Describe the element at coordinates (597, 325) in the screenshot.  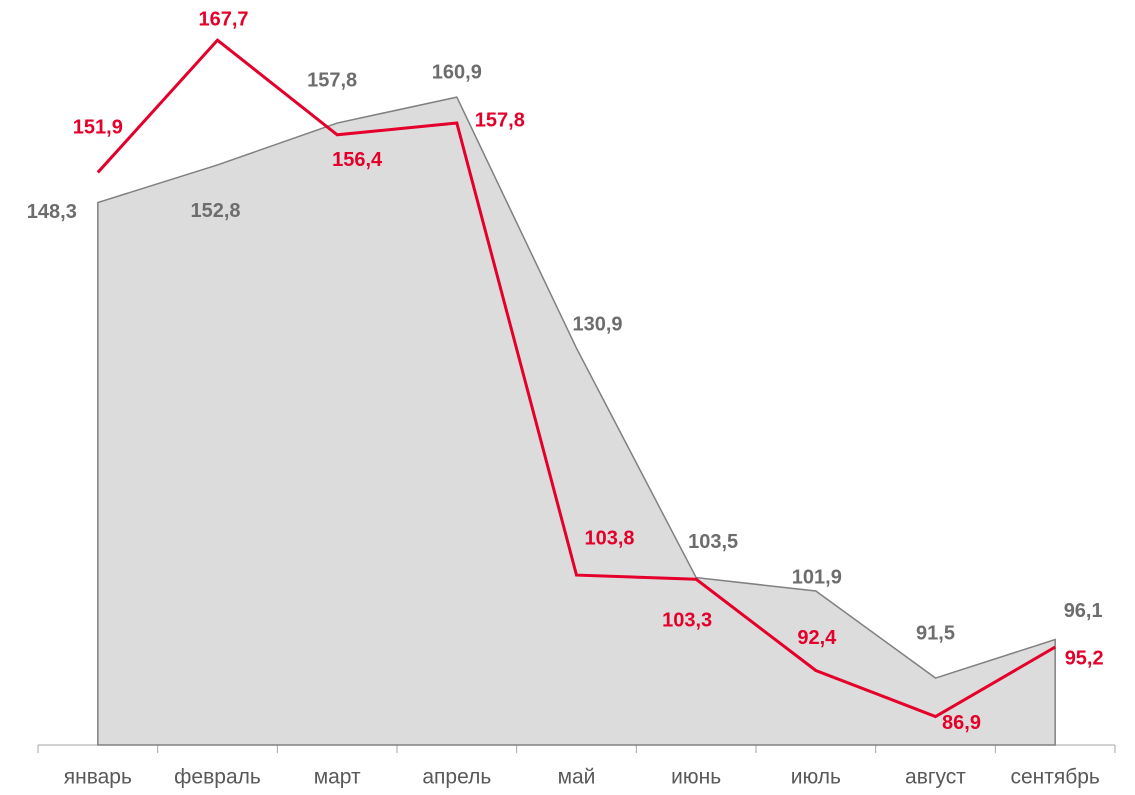
I see `value-label: 130,9` at that location.